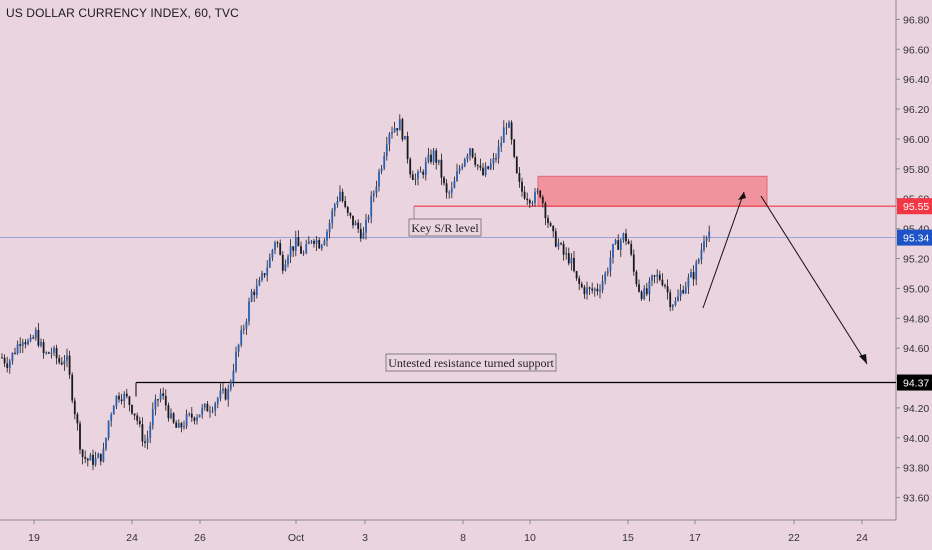 The height and width of the screenshot is (550, 932). What do you see at coordinates (863, 359) in the screenshot?
I see `down-arrow-head` at bounding box center [863, 359].